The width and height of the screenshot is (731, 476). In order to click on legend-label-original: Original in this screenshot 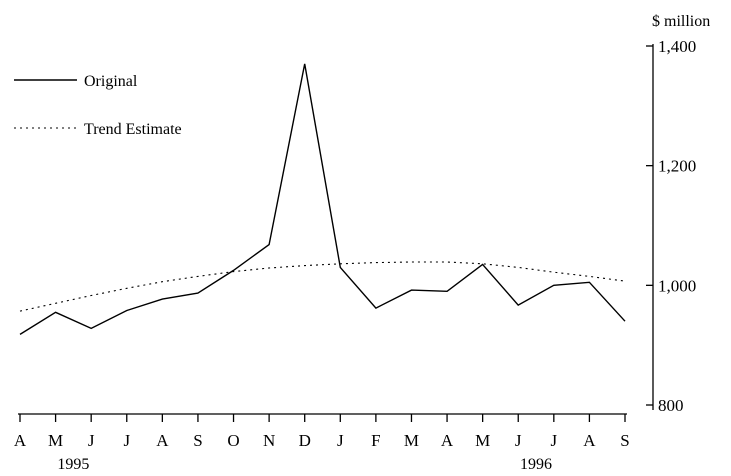, I will do `click(111, 81)`.